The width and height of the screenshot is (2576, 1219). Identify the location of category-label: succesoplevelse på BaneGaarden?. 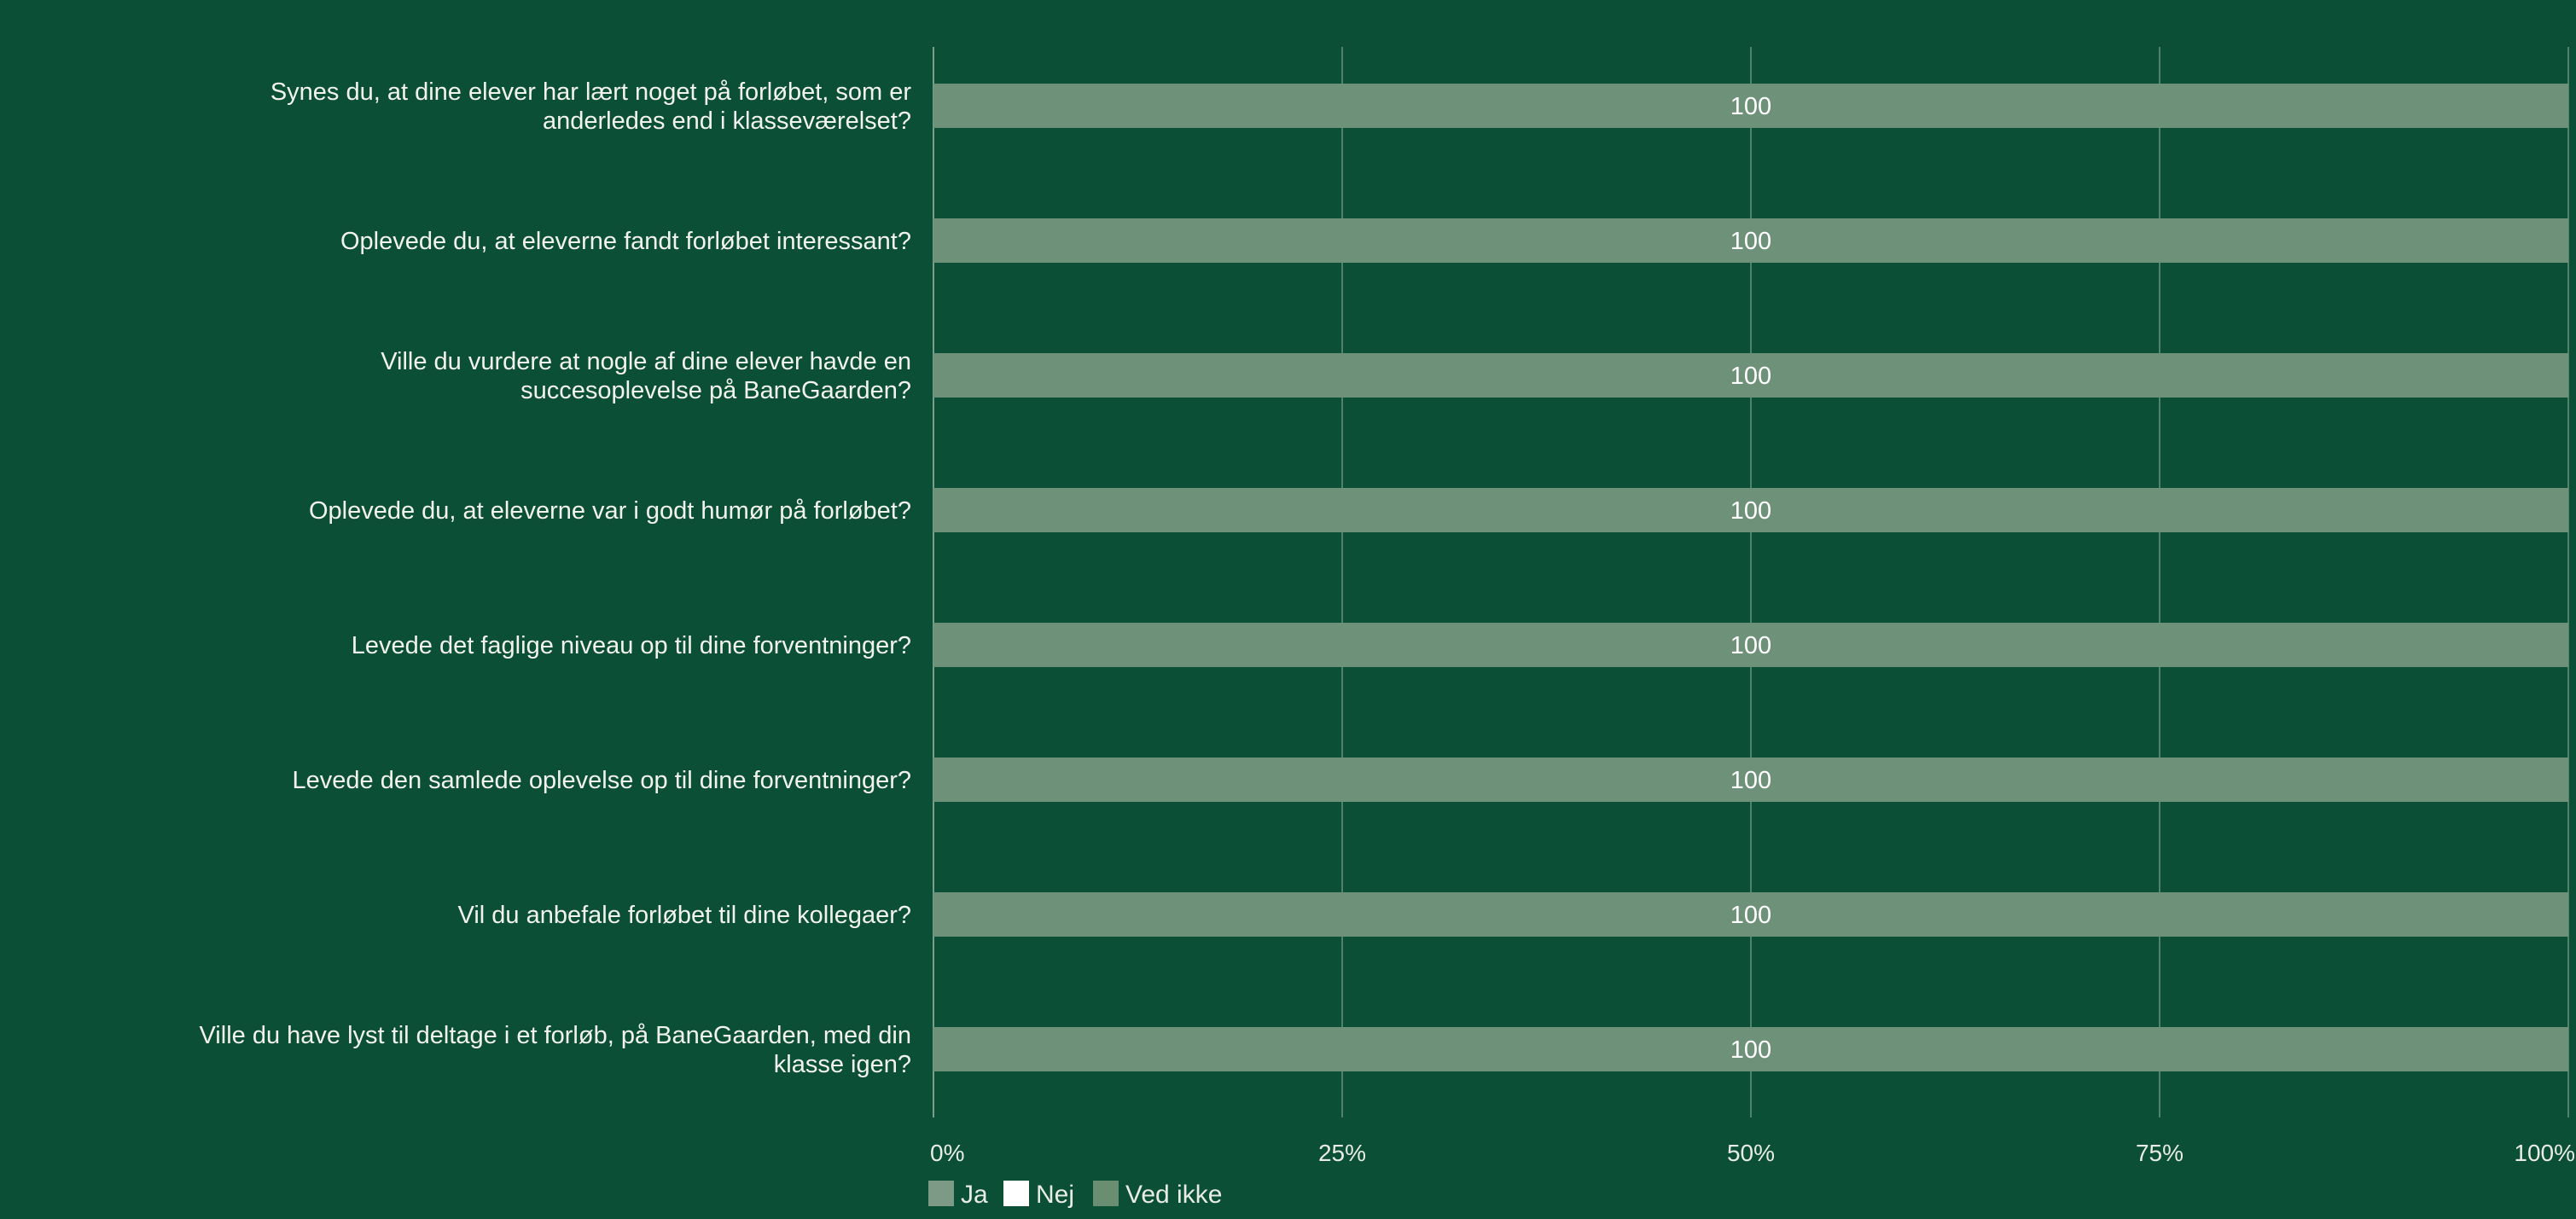
(715, 390).